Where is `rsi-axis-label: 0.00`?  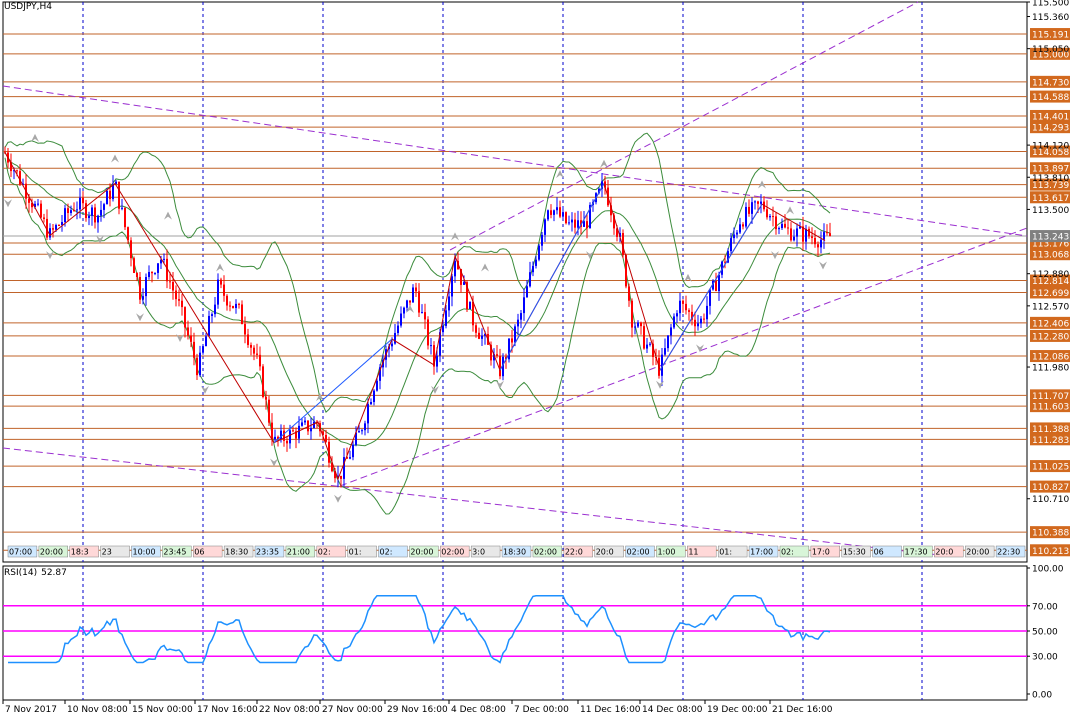
rsi-axis-label: 0.00 is located at coordinates (1042, 696).